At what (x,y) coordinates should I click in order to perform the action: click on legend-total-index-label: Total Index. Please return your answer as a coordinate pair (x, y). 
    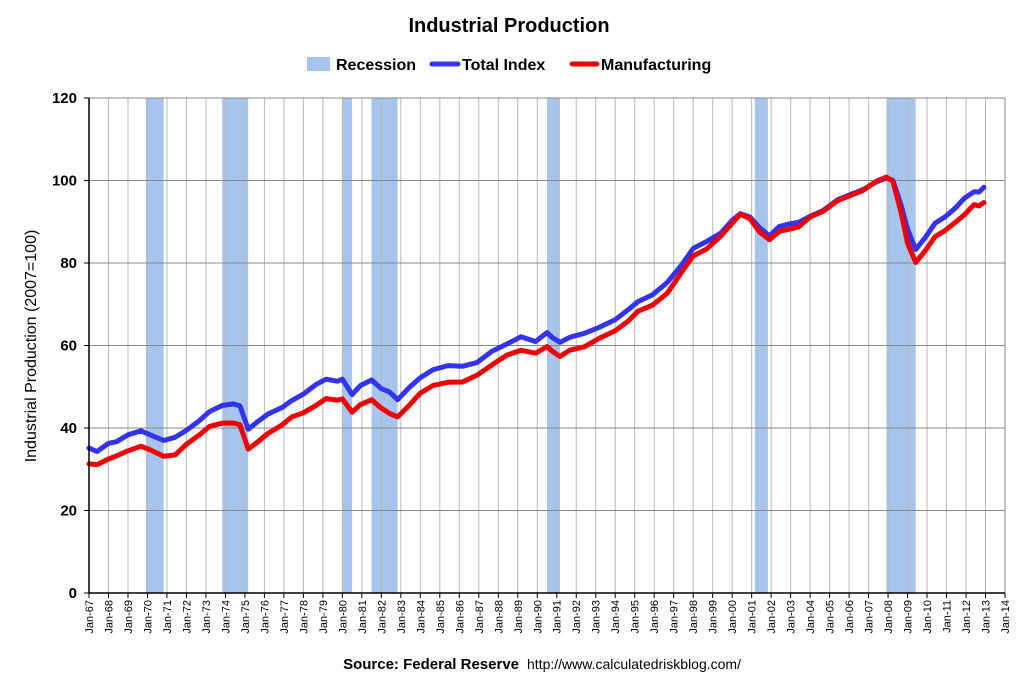
    Looking at the image, I should click on (503, 65).